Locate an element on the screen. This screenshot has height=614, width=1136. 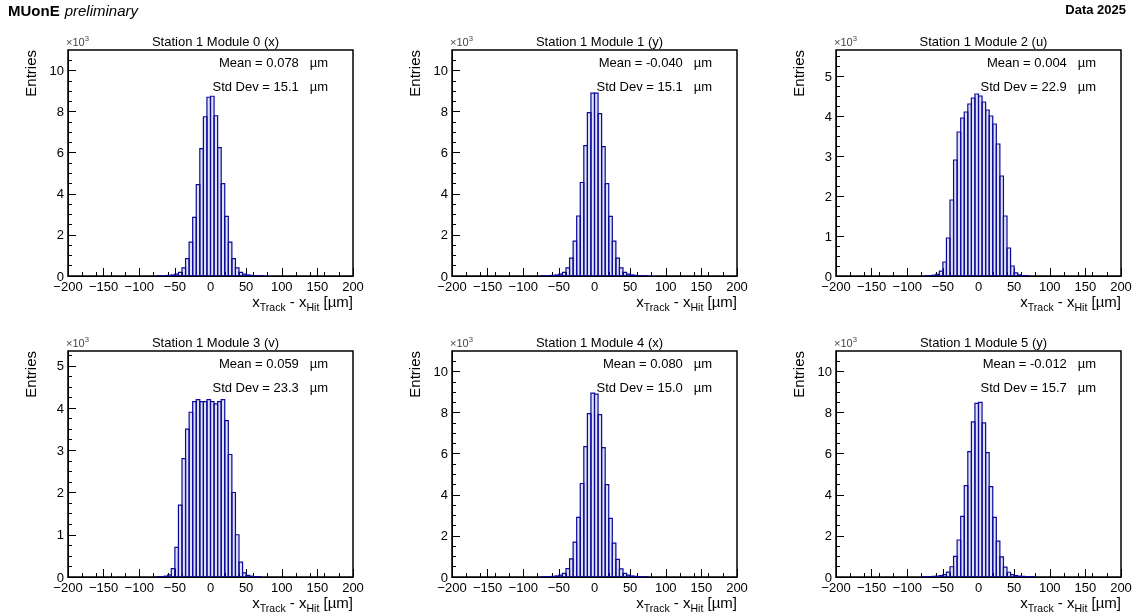
chart-title: Station 1 Module 5 (y) is located at coordinates (983, 342).